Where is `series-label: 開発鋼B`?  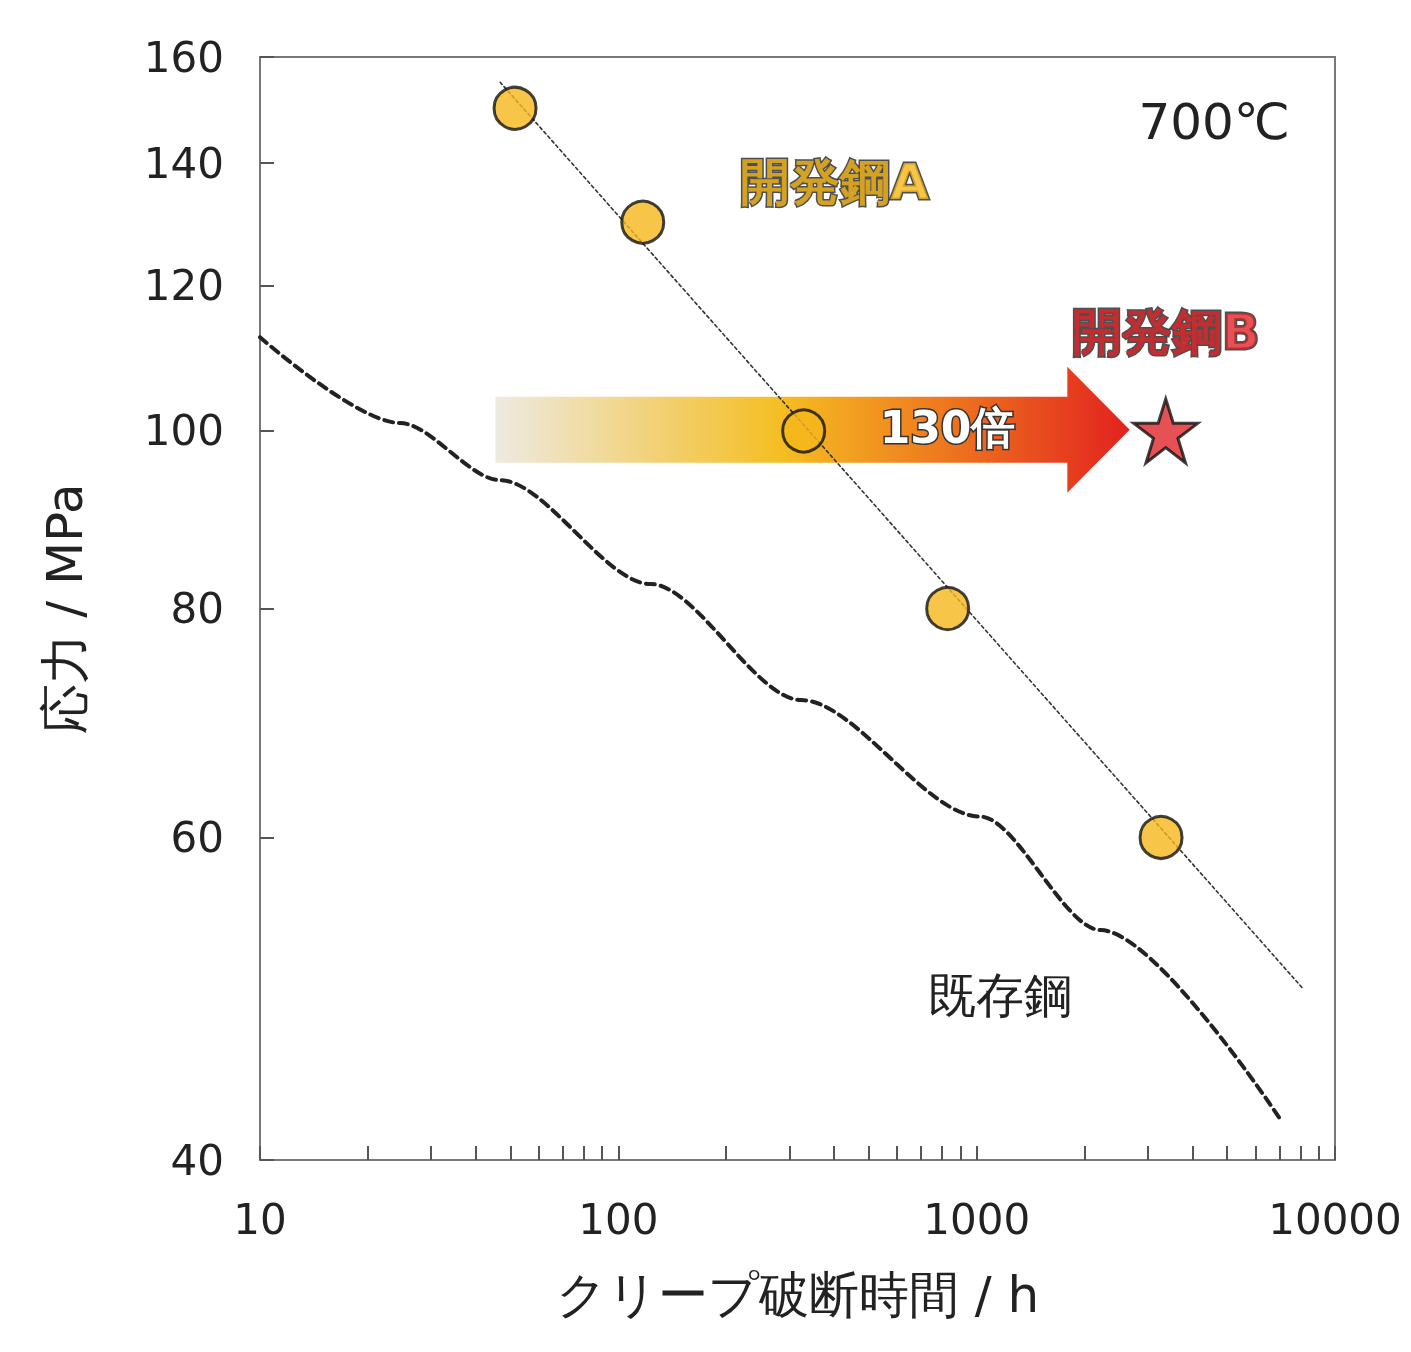
series-label: 開発鋼B is located at coordinates (1165, 332).